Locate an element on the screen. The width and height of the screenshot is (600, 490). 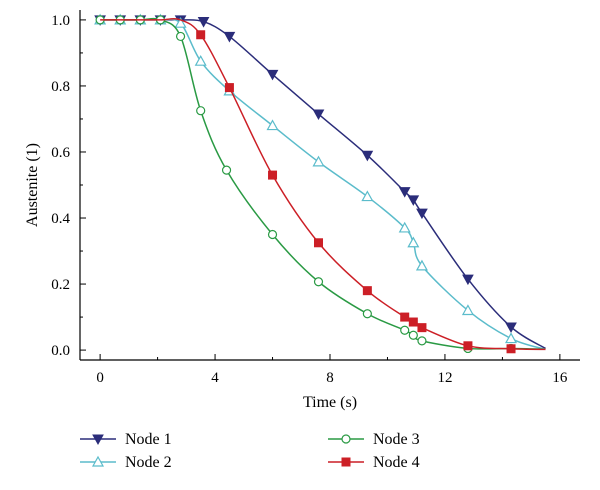
legend-item: Node 4 is located at coordinates (374, 462).